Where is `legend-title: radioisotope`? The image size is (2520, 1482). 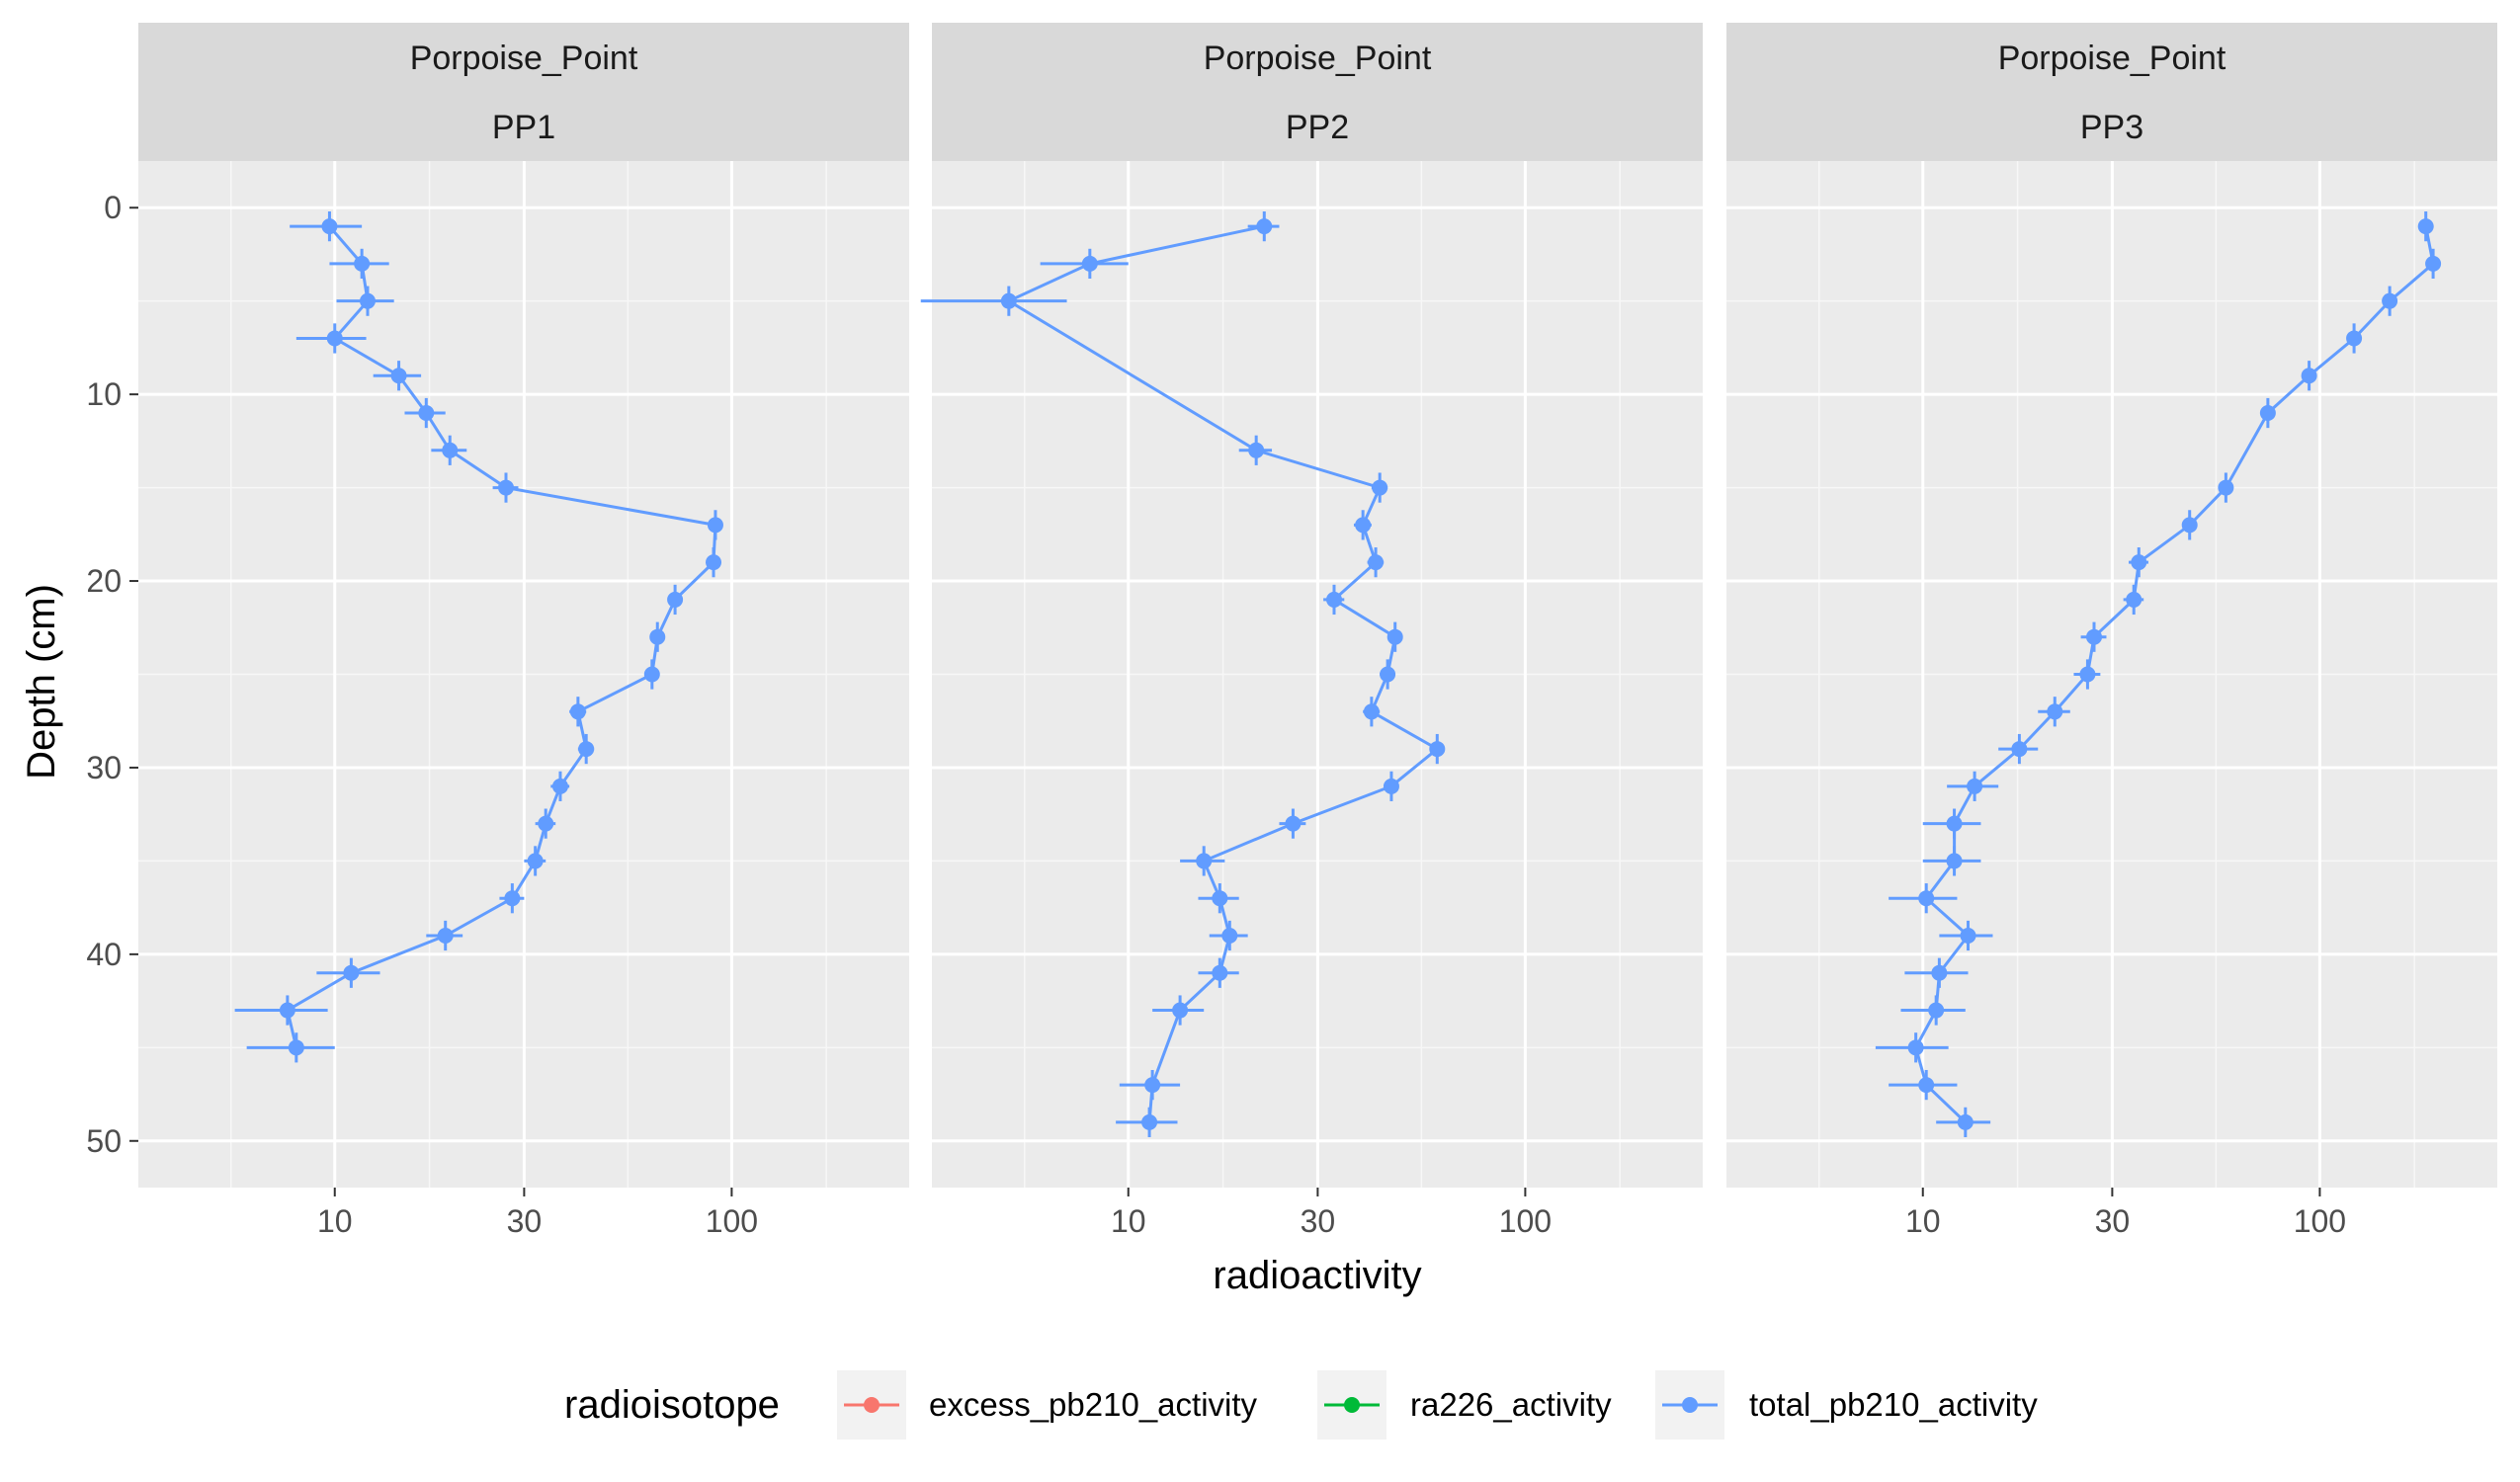
legend-title: radioisotope is located at coordinates (672, 1405).